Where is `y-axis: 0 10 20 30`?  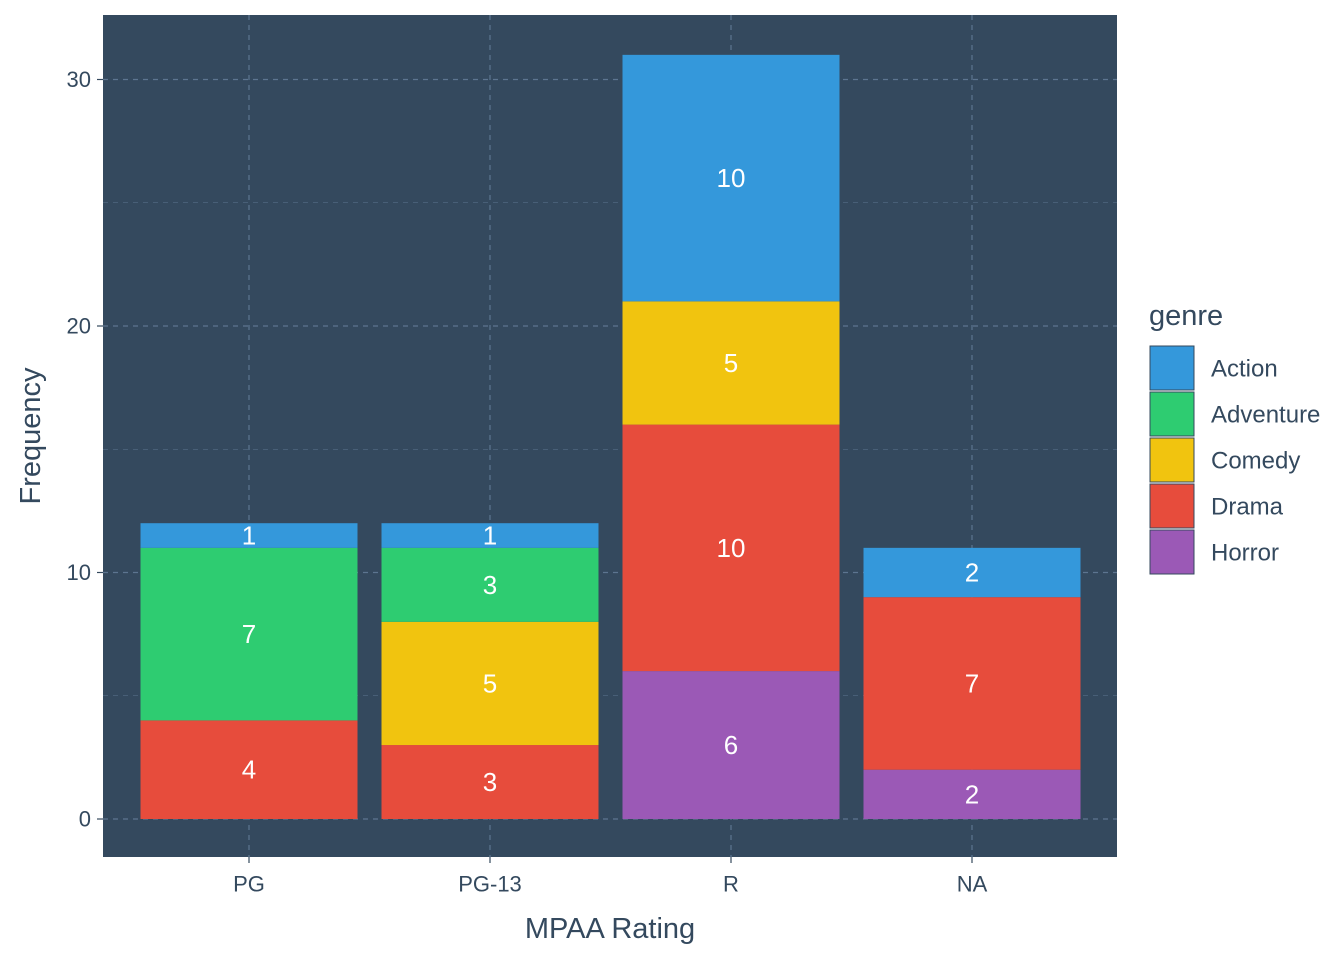
y-axis: 0 10 20 30 is located at coordinates (85, 449).